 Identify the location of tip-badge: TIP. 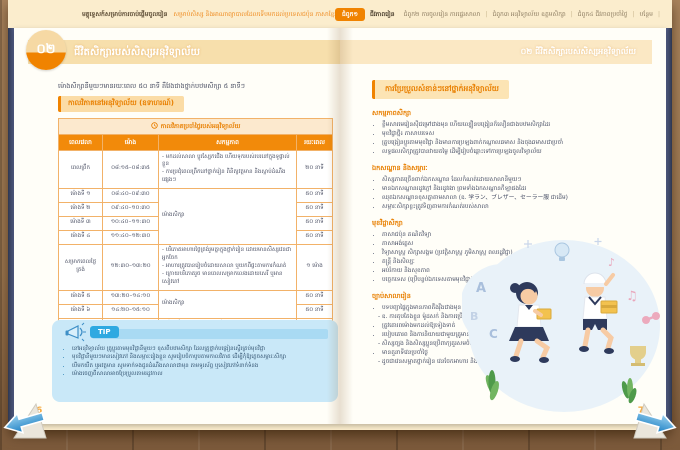
(104, 332).